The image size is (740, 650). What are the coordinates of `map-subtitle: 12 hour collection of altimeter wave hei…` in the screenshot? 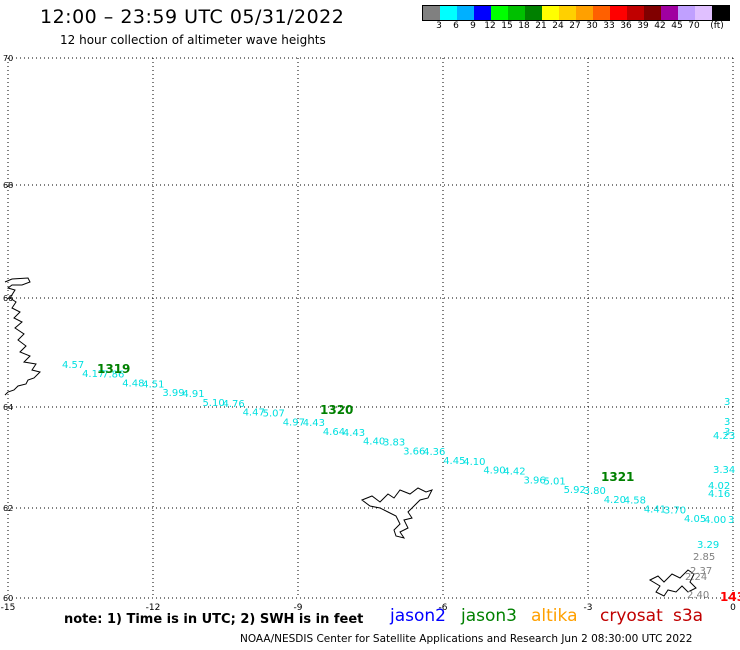 It's located at (193, 40).